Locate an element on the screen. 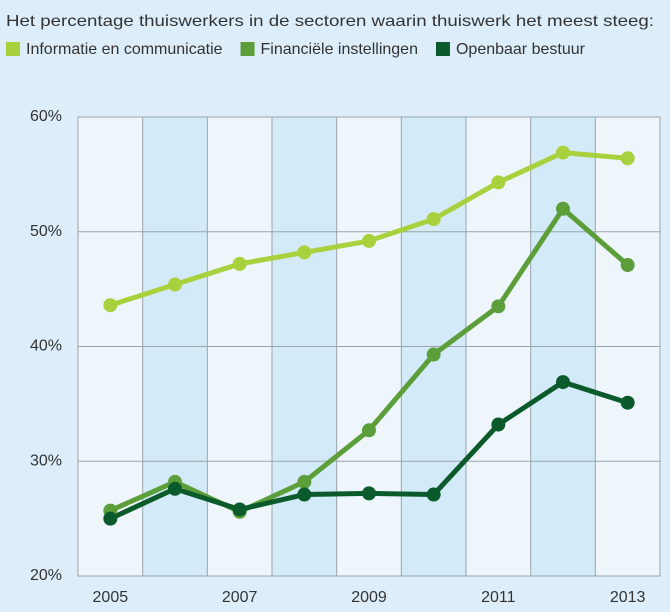 The image size is (670, 612). legend-label: Financiële instellingen is located at coordinates (339, 49).